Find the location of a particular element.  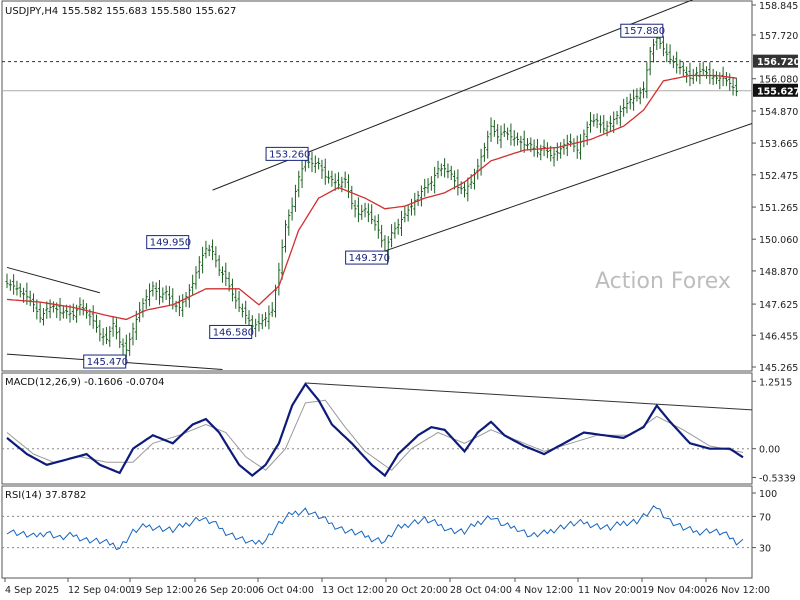

current-price-label: 155.627 is located at coordinates (778, 91).